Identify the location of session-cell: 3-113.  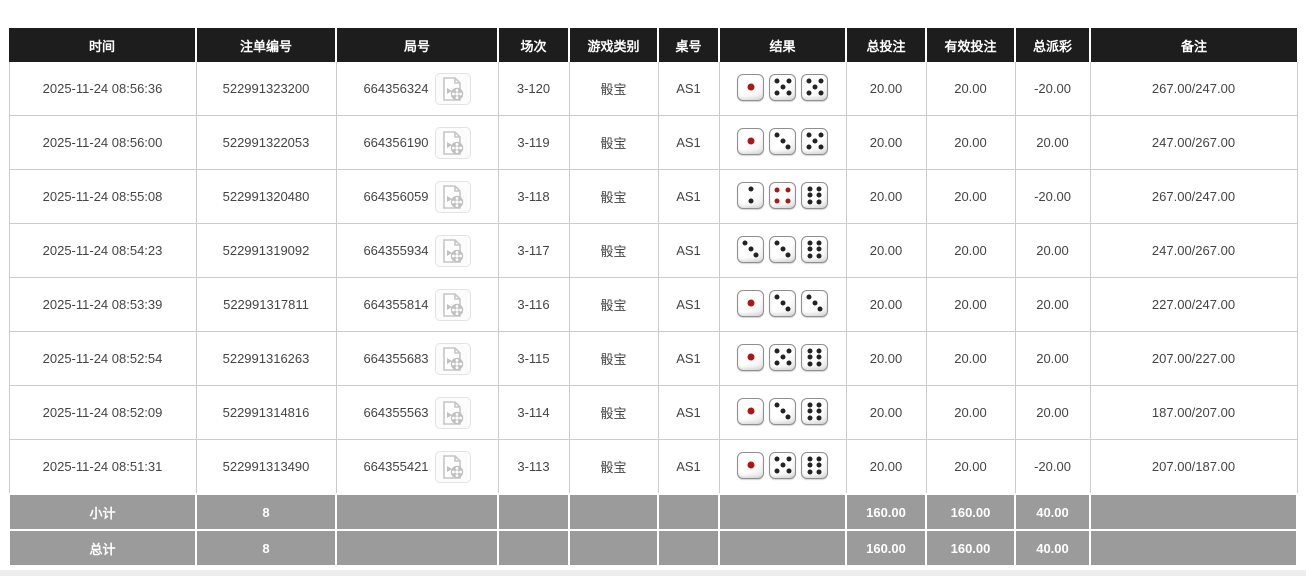
(534, 467).